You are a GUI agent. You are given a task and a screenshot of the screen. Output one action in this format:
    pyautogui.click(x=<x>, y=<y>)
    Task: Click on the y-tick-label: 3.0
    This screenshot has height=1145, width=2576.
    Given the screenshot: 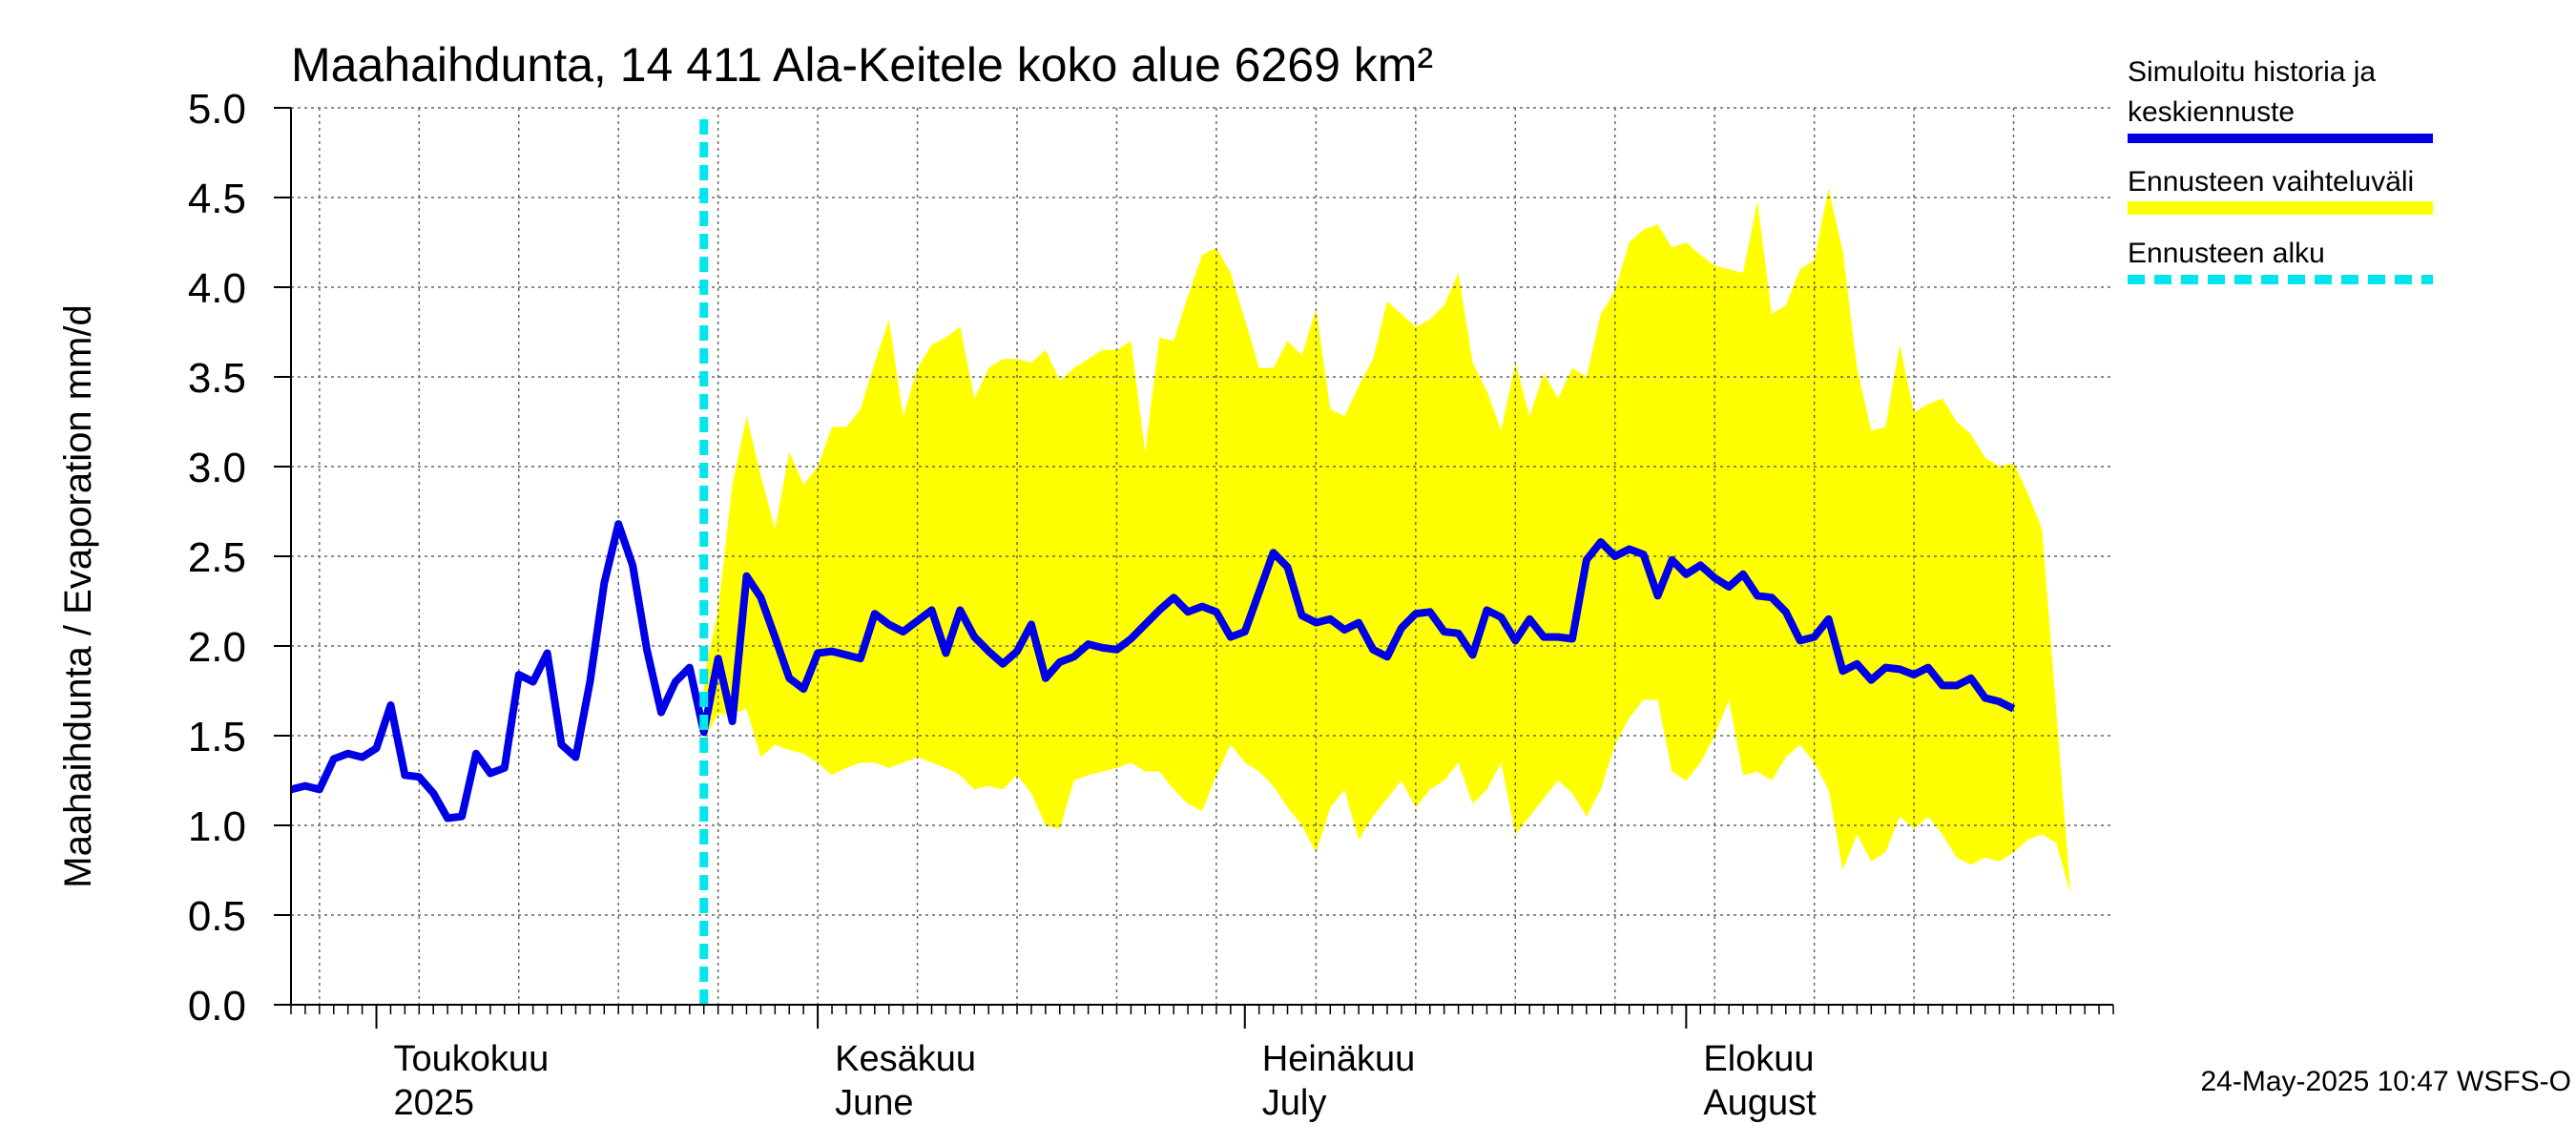 What is the action you would take?
    pyautogui.click(x=217, y=468)
    